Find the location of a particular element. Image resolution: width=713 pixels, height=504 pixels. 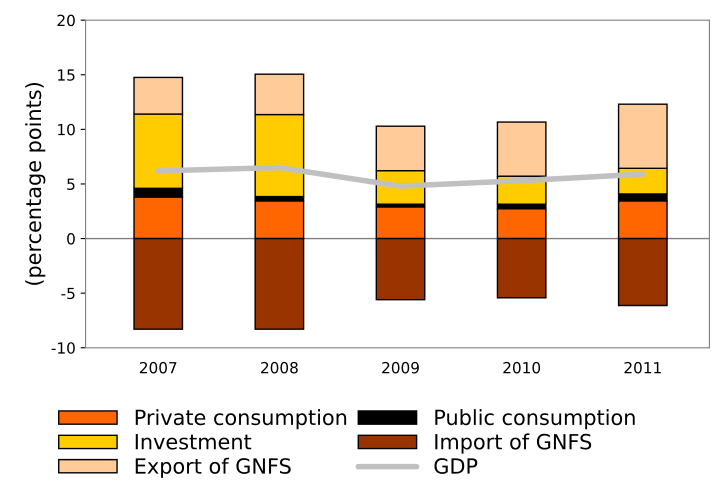

x-tick-label: 2009 is located at coordinates (400, 368).